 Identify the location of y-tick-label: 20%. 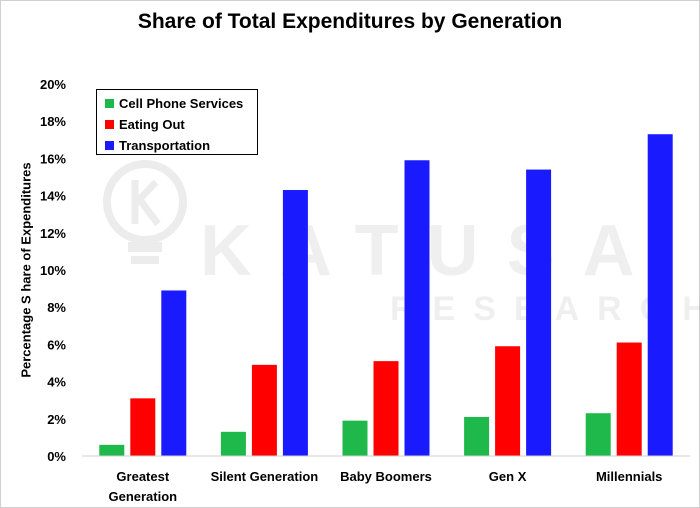
(53, 84).